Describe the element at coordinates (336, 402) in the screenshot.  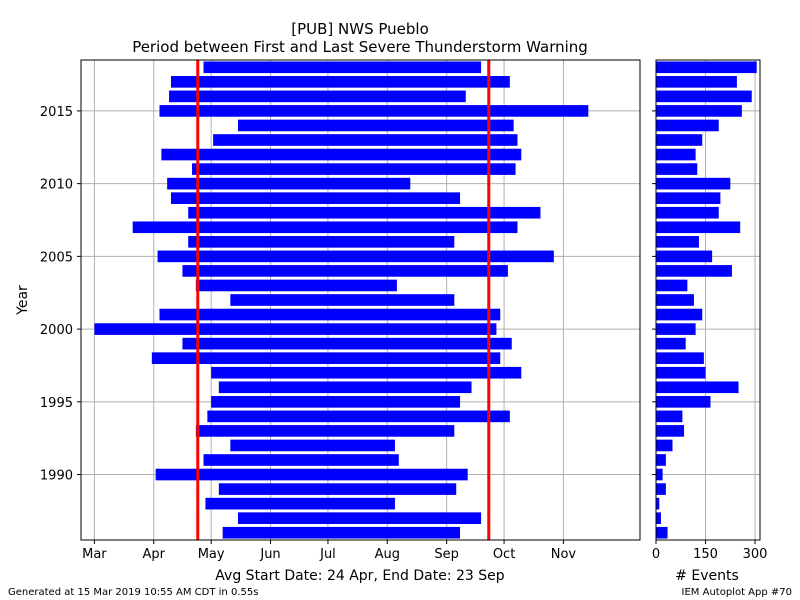
I see `period-bar-1995` at that location.